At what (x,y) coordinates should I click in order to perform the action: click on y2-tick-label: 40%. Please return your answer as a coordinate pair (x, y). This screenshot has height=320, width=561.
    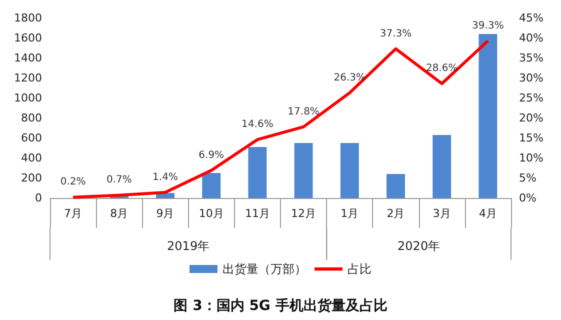
    Looking at the image, I should click on (531, 38).